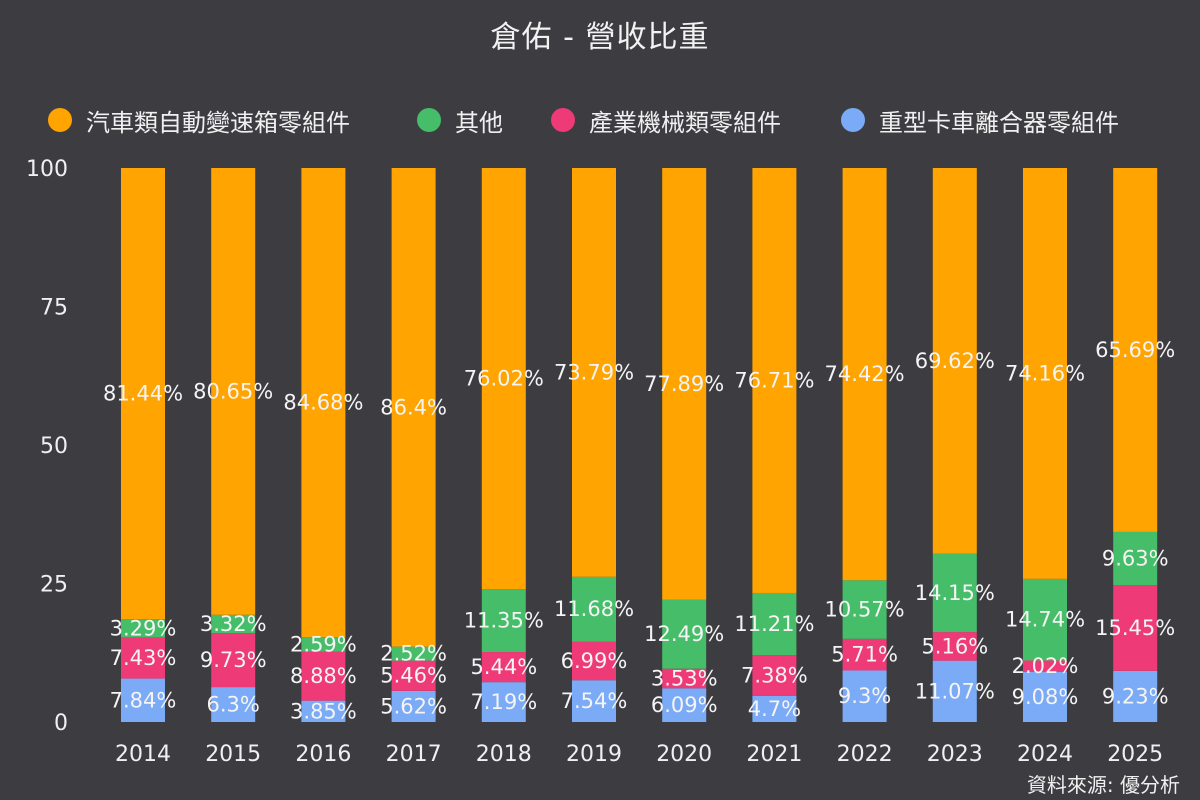 This screenshot has width=1200, height=800. I want to click on data-label: 76.02%, so click(504, 379).